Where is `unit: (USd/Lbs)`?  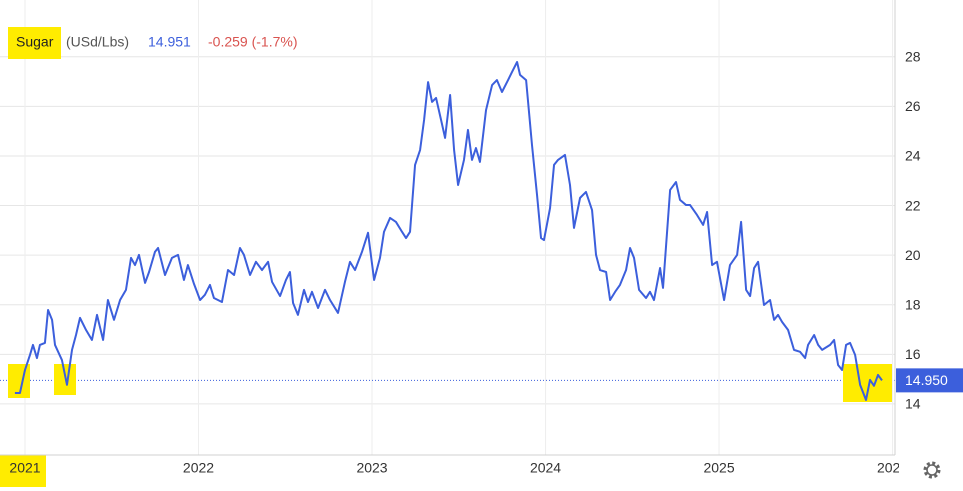
unit: (USd/Lbs) is located at coordinates (97, 42).